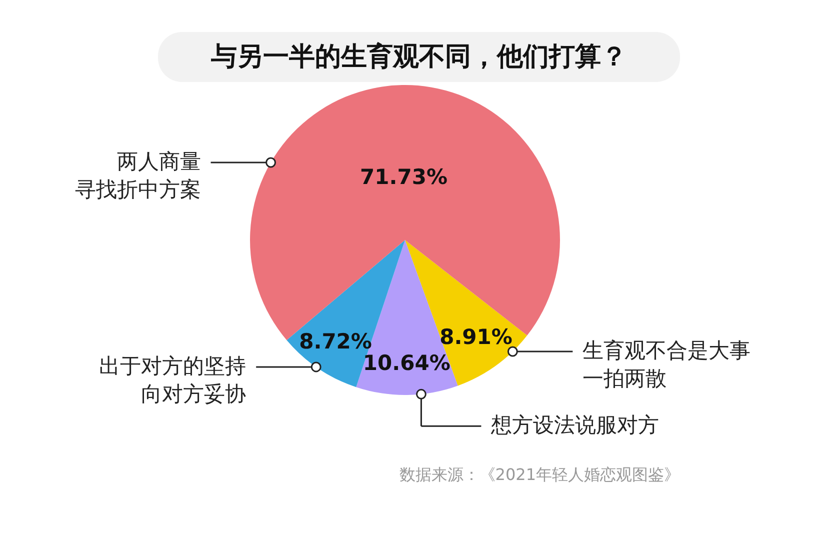  What do you see at coordinates (666, 364) in the screenshot?
I see `slice-label: 生育观不合是大事一拍两散` at bounding box center [666, 364].